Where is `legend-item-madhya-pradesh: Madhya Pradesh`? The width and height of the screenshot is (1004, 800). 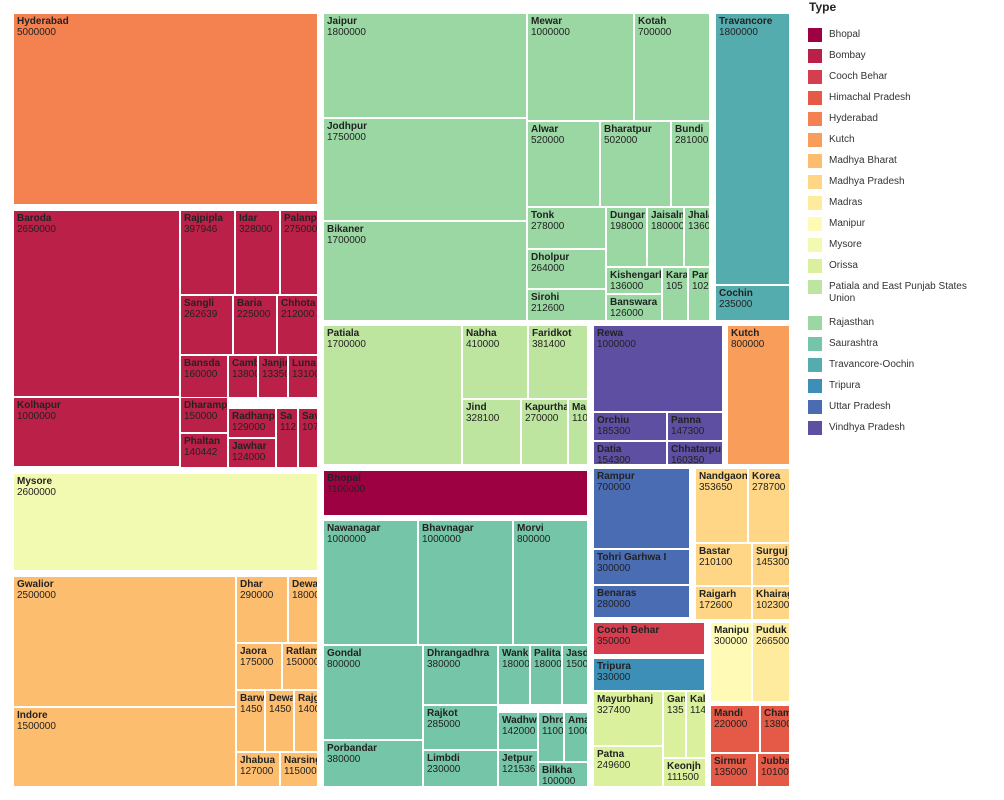 legend-item-madhya-pradesh: Madhya Pradesh is located at coordinates (888, 182).